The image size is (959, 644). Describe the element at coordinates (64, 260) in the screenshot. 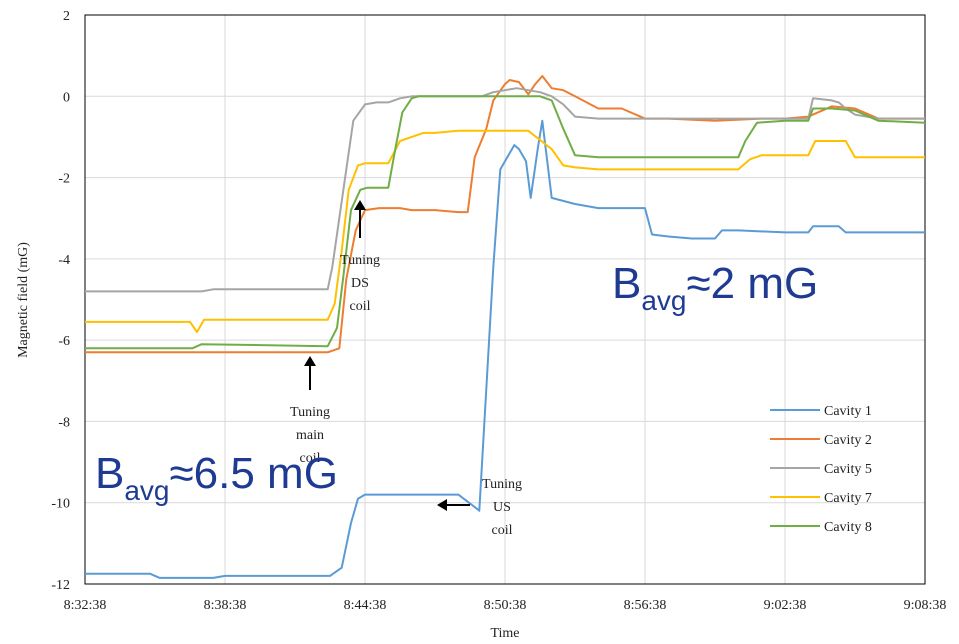

I see `y-tick-label: -4` at that location.